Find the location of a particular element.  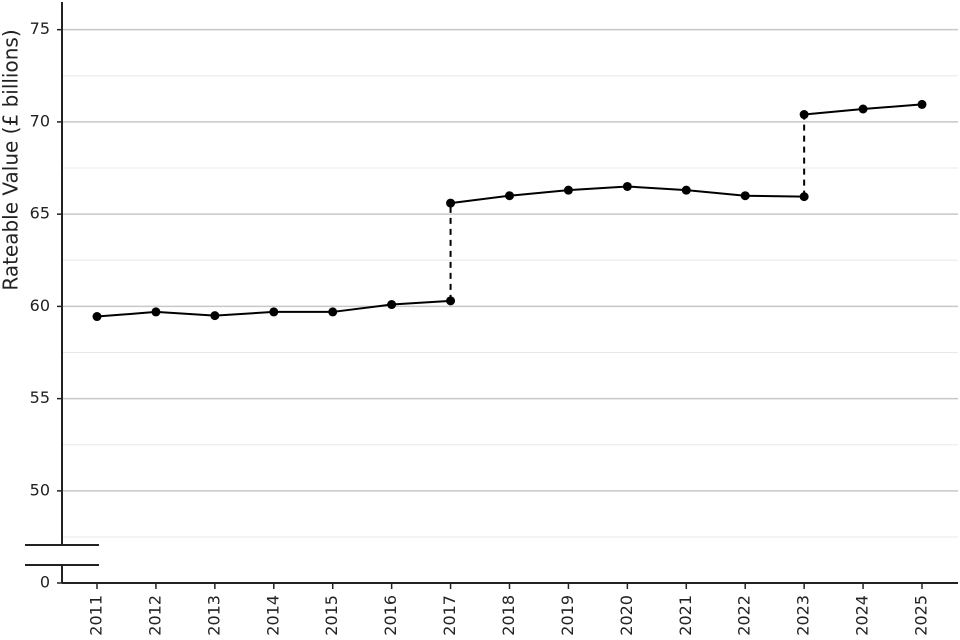

x-tick-label: 2019 is located at coordinates (567, 615).